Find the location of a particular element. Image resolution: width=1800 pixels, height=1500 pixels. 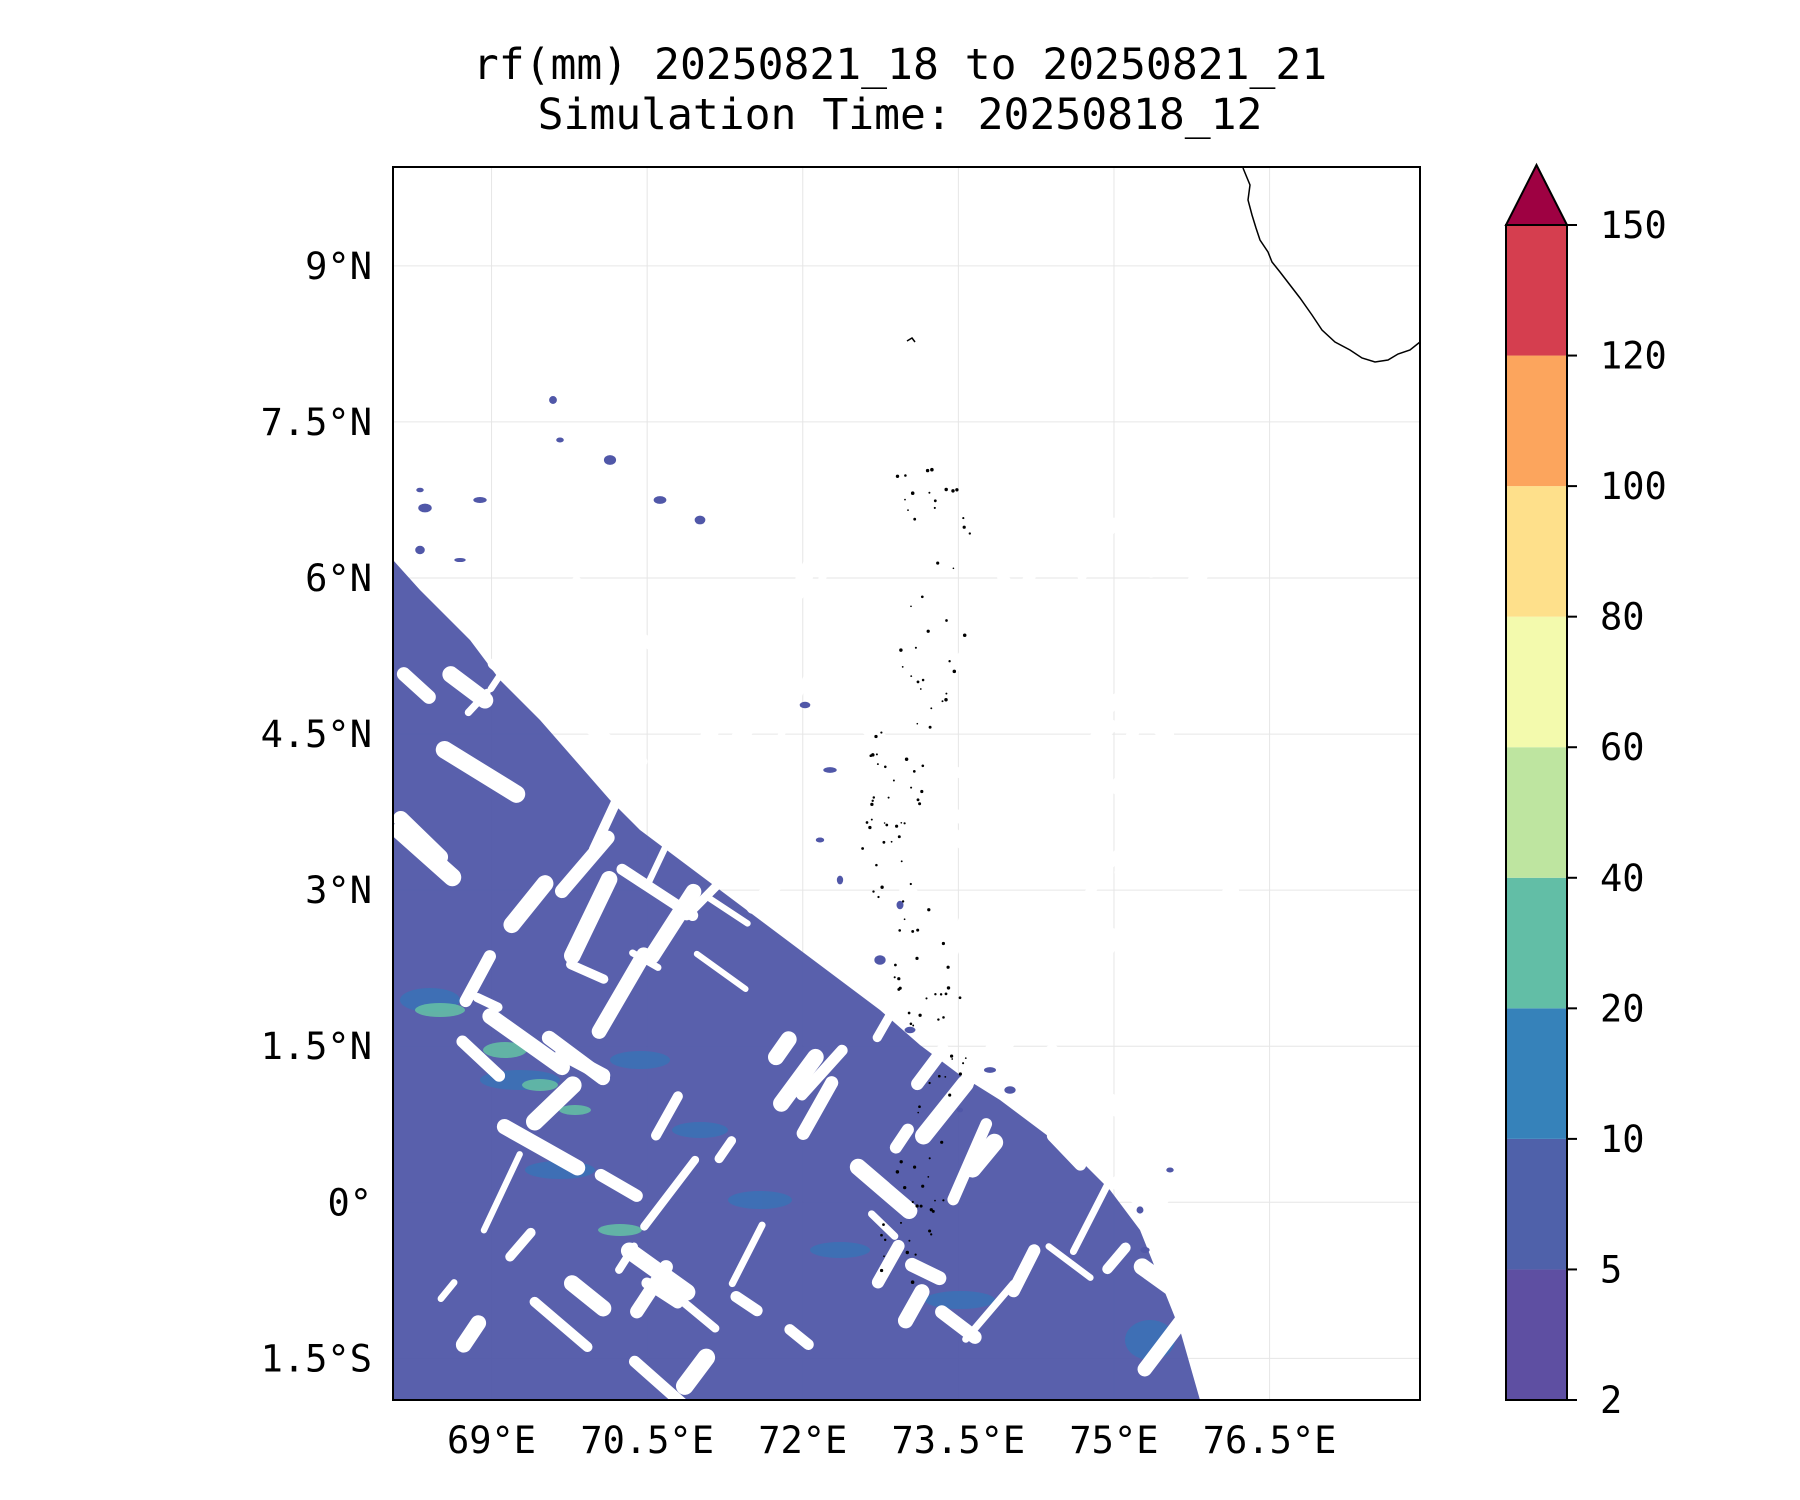

colorbar-level-label: 120 is located at coordinates (1633, 356).